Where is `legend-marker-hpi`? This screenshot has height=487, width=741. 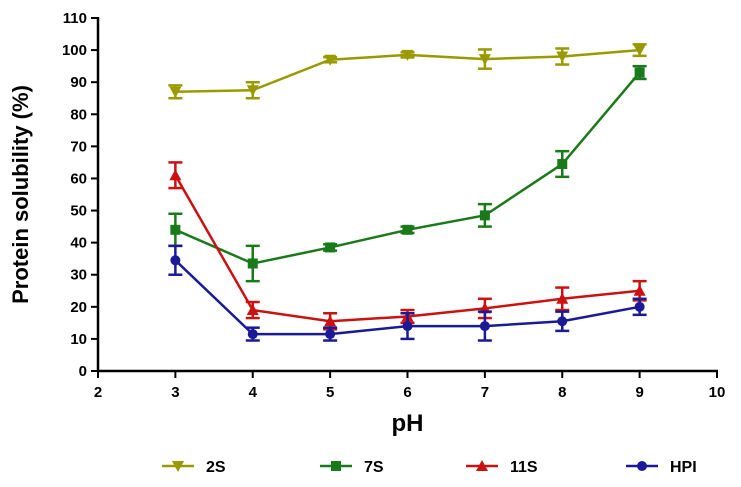
legend-marker-hpi is located at coordinates (642, 466).